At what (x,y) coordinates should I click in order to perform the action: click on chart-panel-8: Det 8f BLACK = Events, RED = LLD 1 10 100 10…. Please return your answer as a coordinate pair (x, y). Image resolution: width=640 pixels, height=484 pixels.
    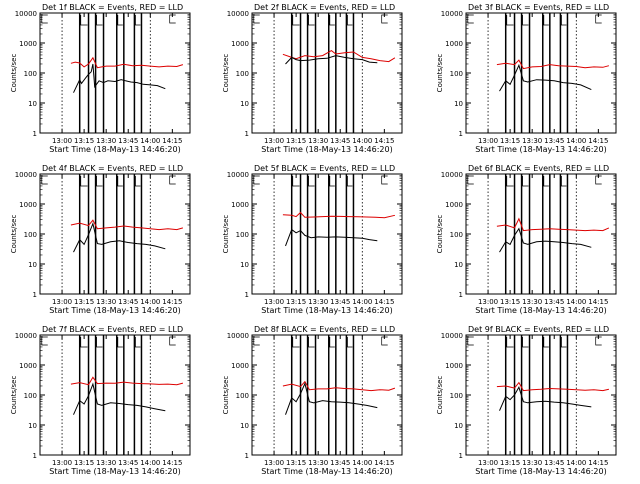
    Looking at the image, I should click on (312, 400).